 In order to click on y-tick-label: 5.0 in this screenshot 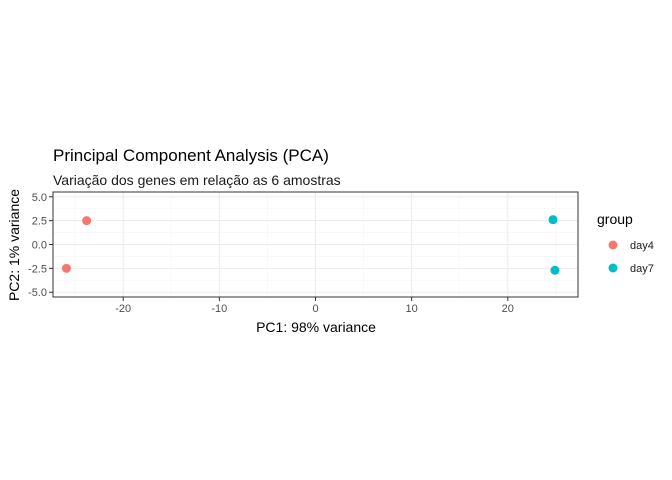, I will do `click(39, 198)`.